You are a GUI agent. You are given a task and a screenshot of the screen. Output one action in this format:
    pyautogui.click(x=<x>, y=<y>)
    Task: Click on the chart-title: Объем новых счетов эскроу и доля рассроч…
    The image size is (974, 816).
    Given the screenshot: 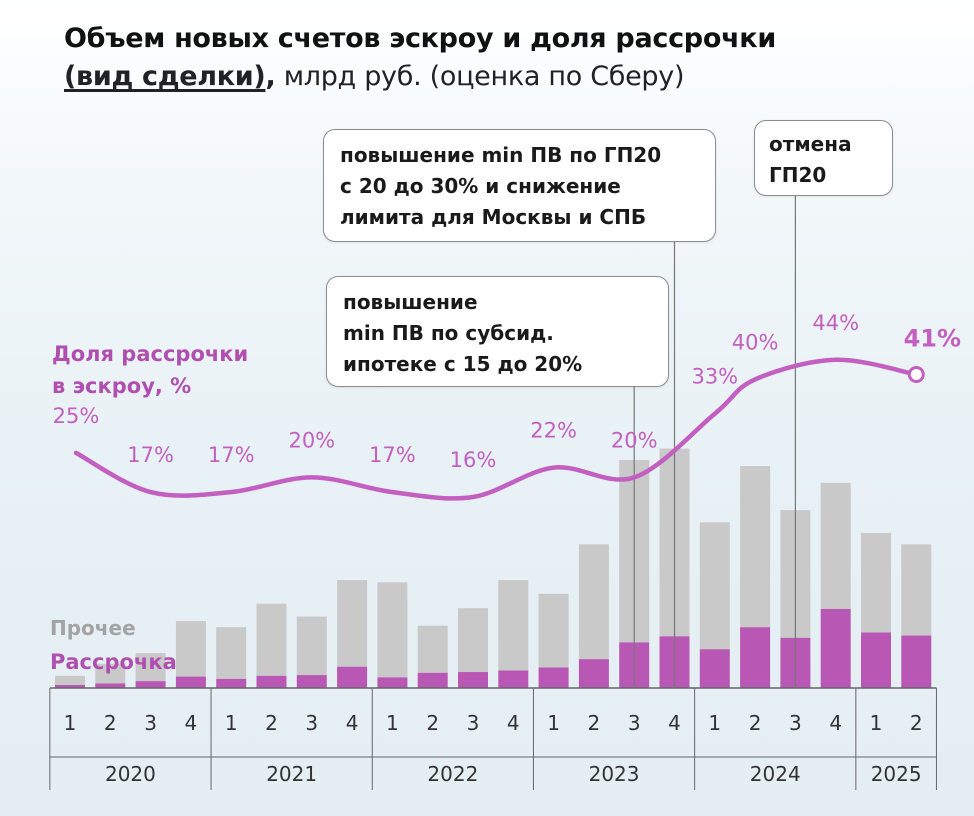 What is the action you would take?
    pyautogui.click(x=504, y=58)
    